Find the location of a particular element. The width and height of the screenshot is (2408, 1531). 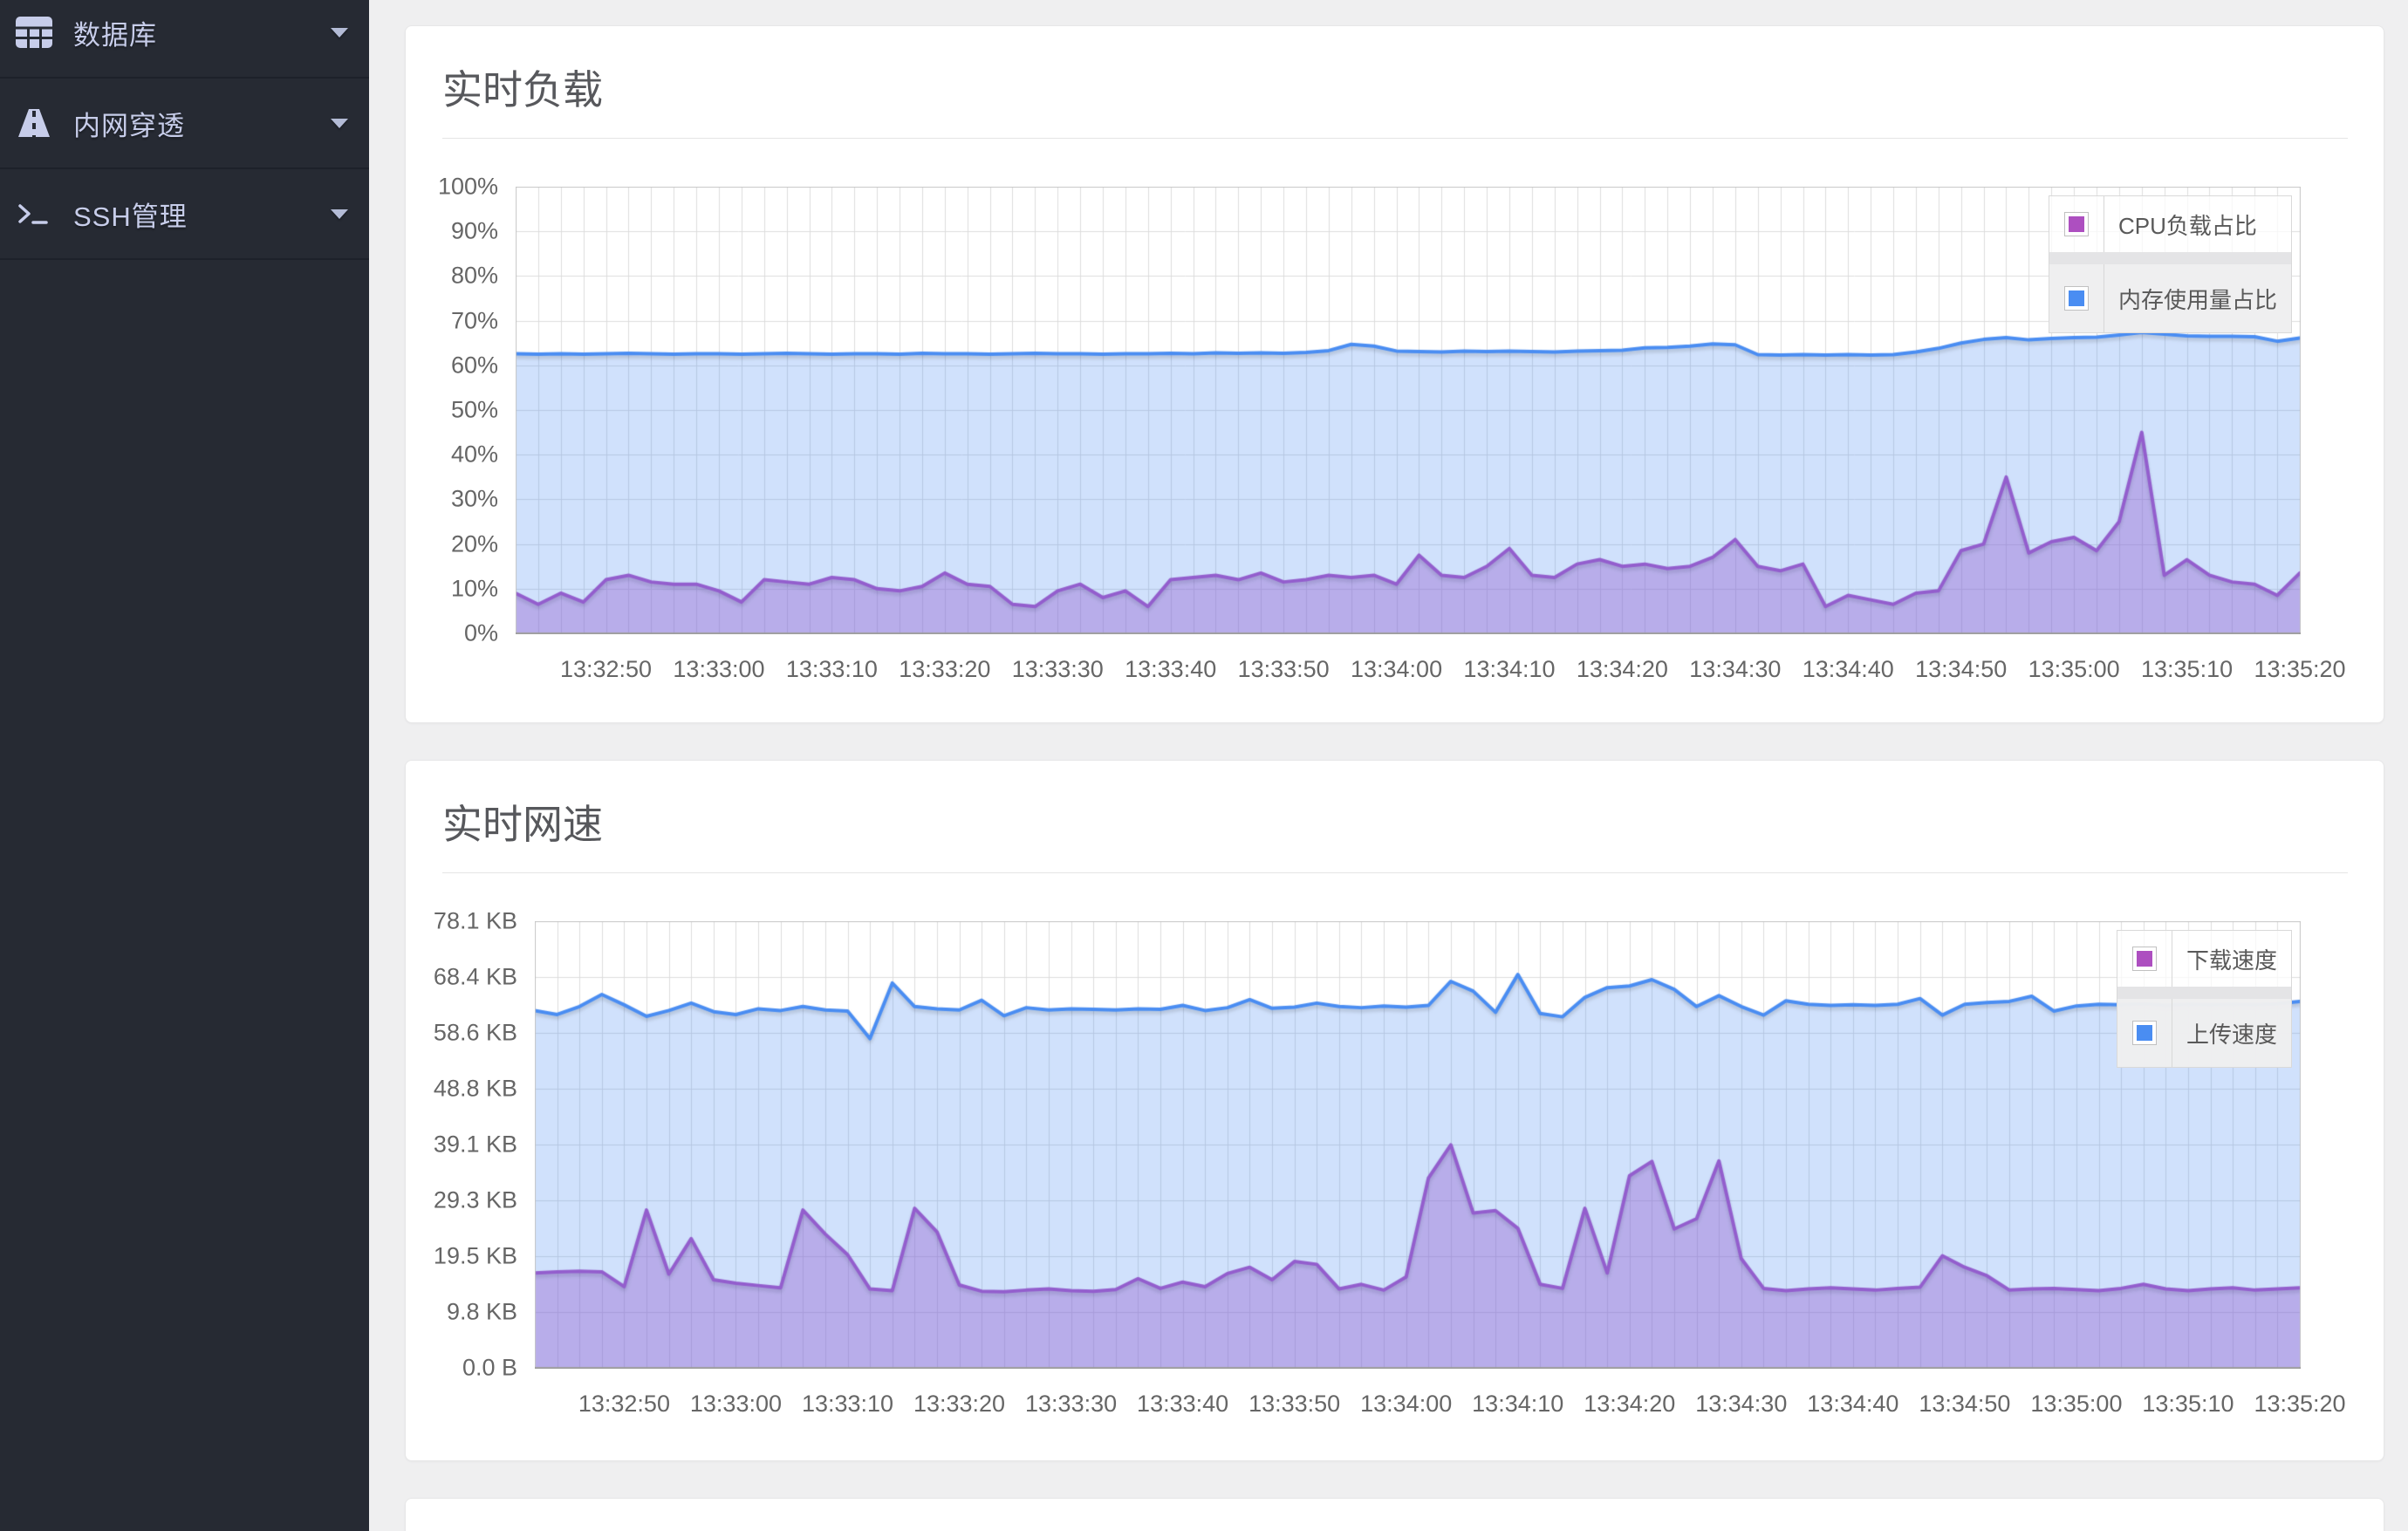

y-tick-label: 70% is located at coordinates (474, 320).